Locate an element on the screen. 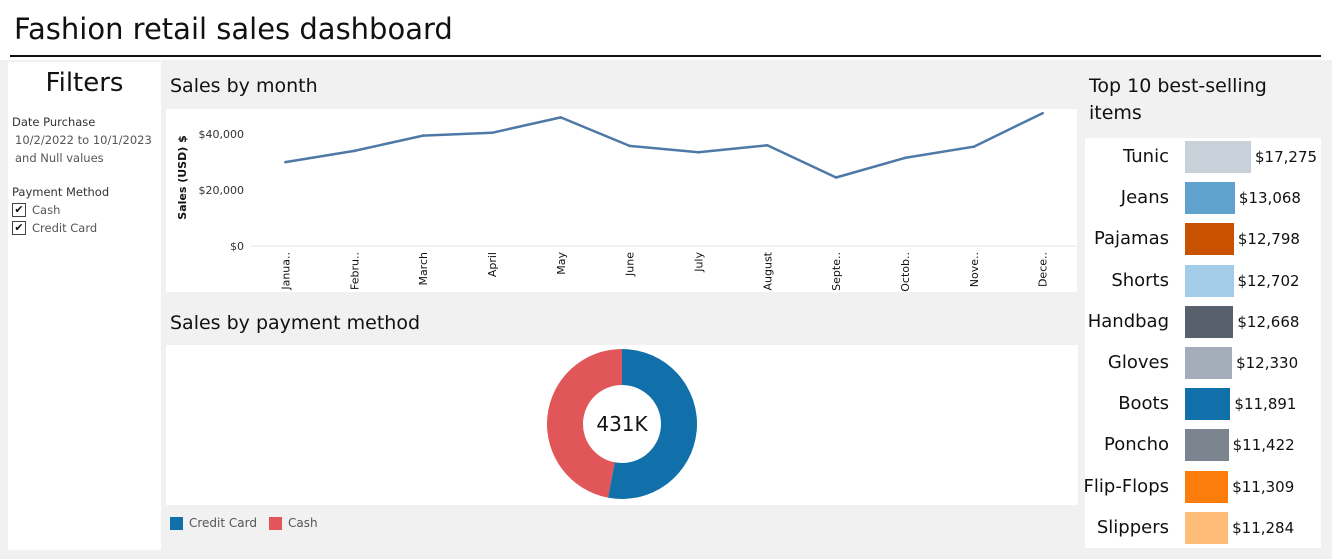 This screenshot has width=1332, height=559. legend-label-cash: Cash is located at coordinates (303, 523).